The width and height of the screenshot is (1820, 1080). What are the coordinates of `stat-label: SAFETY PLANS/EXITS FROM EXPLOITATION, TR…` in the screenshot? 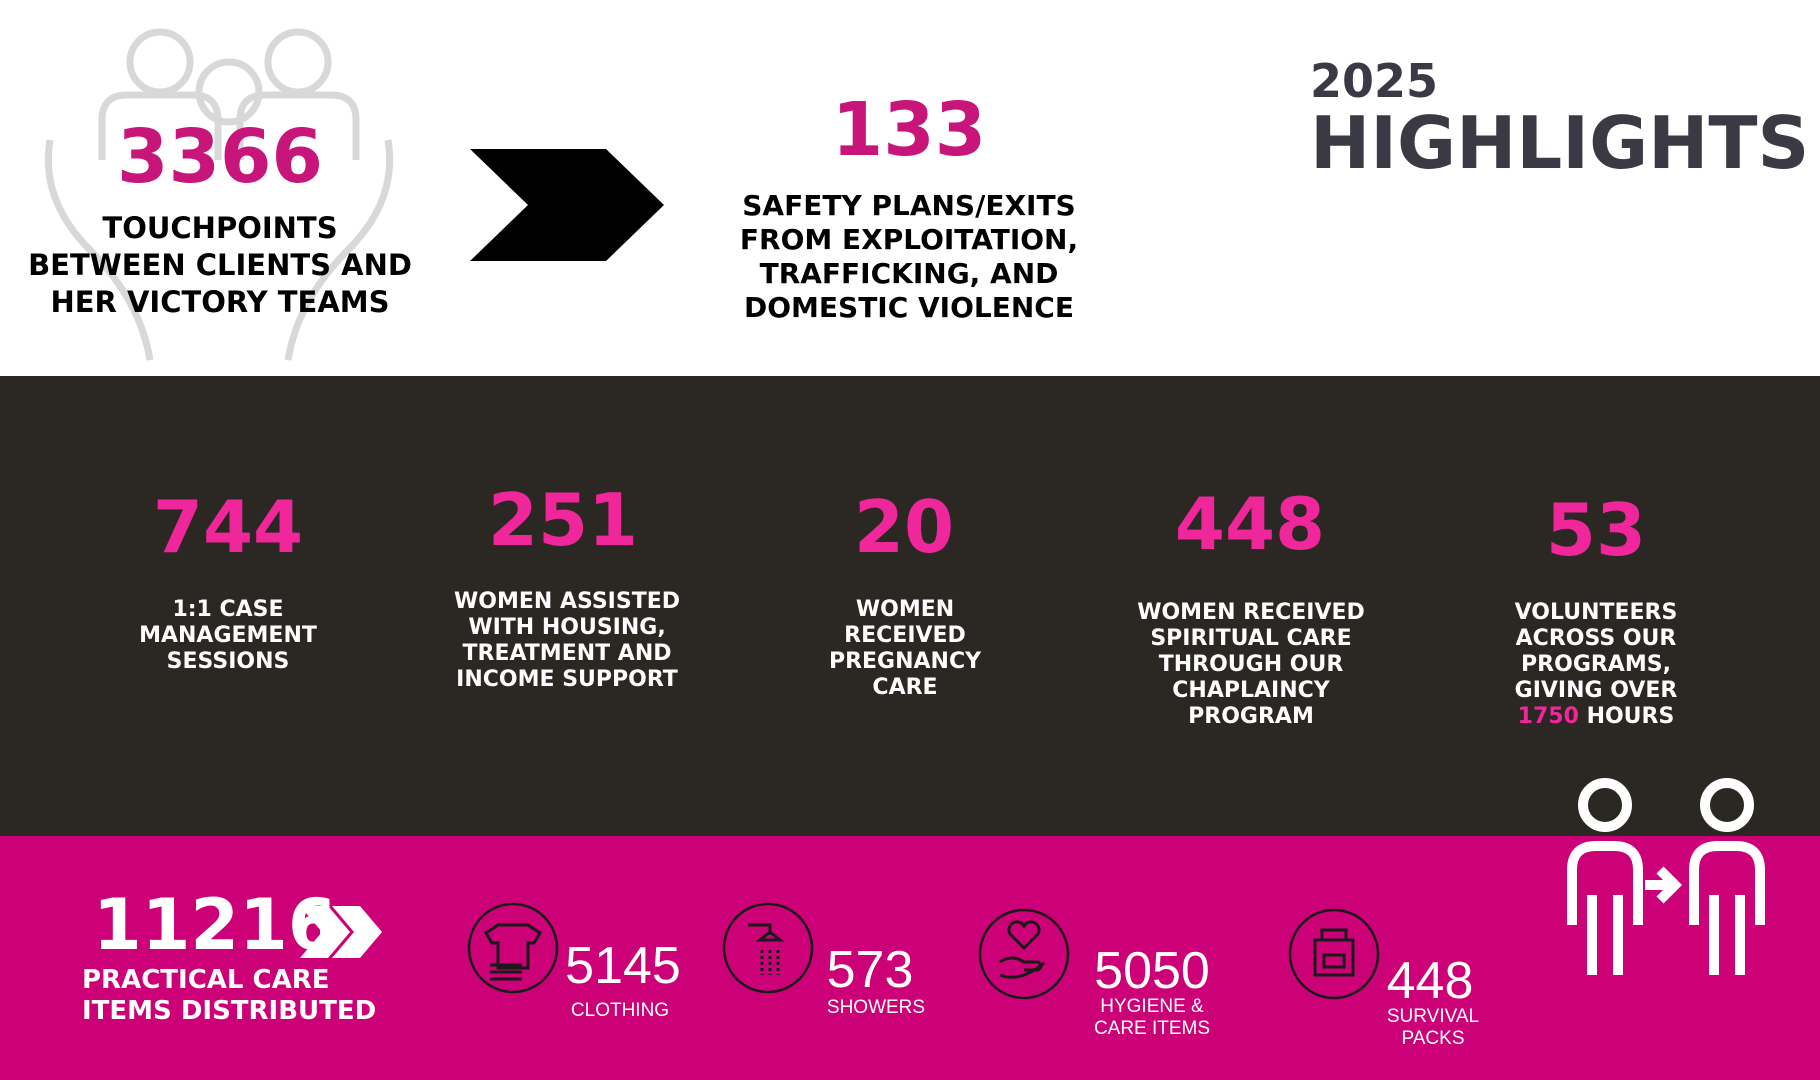 It's located at (909, 256).